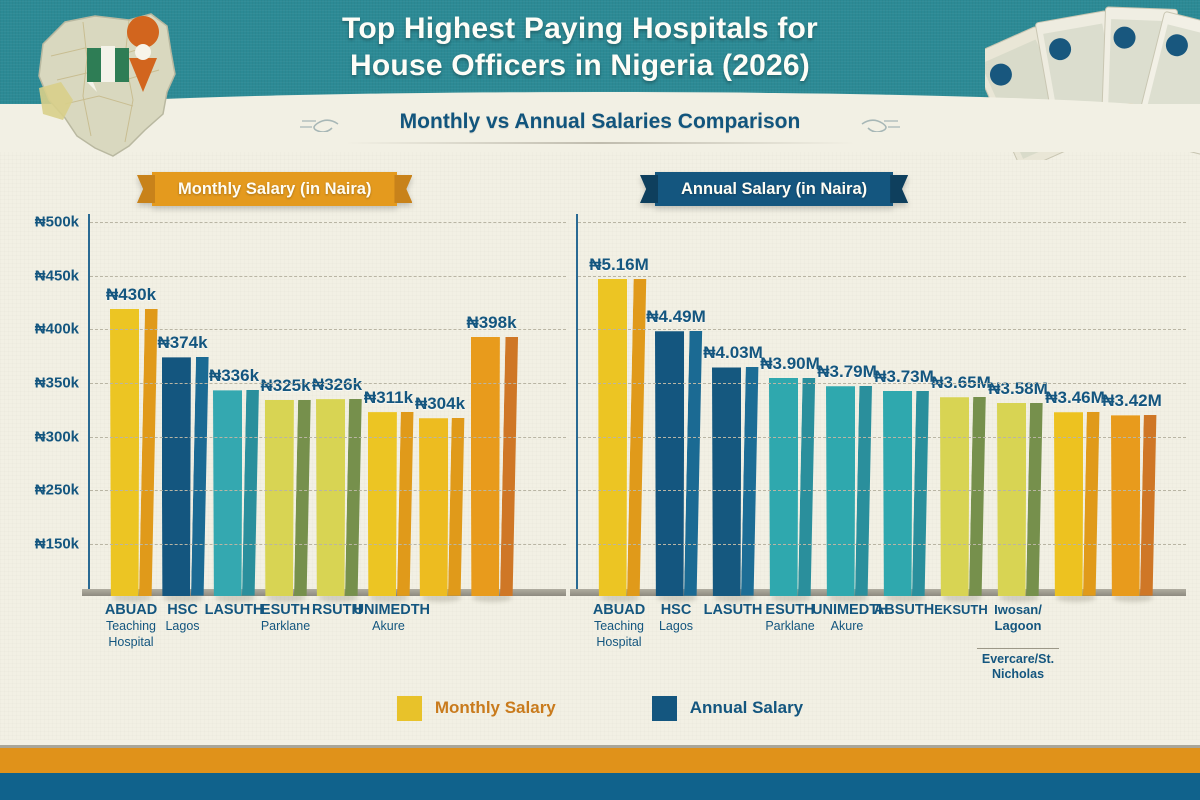 This screenshot has width=1200, height=800. I want to click on y-axis-tick: ₦500k, so click(56, 222).